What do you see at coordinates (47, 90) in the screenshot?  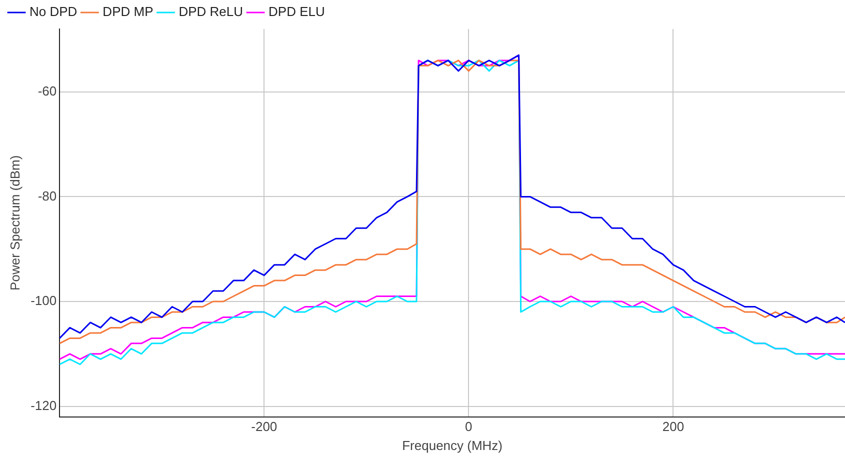 I see `y-tick-label: -60` at bounding box center [47, 90].